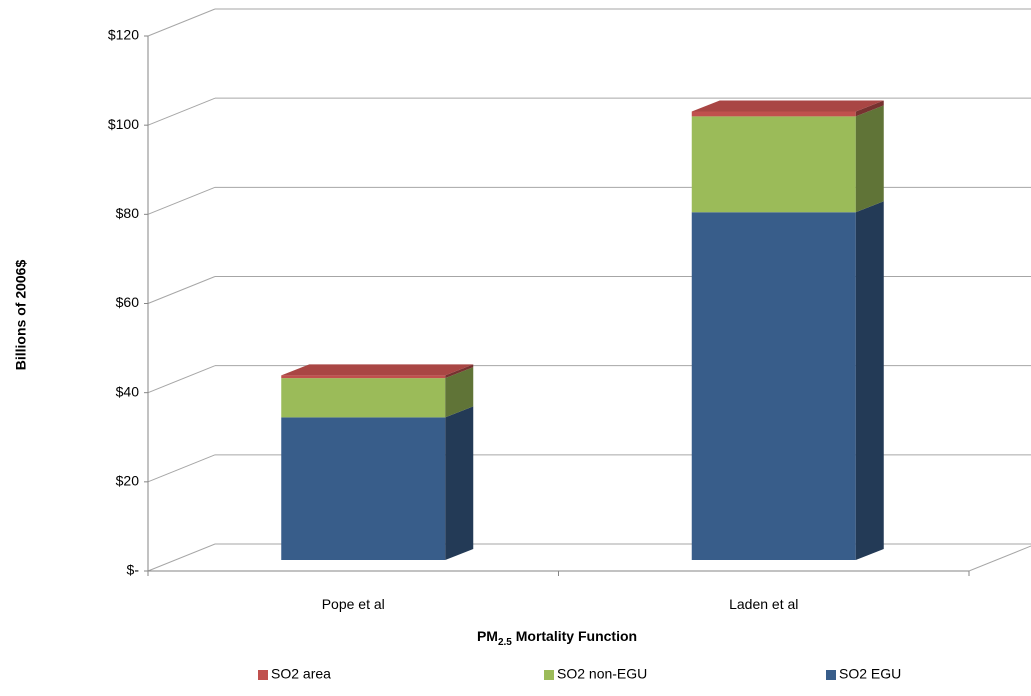  What do you see at coordinates (21, 315) in the screenshot?
I see `y-axis-title: Billions of 2006$` at bounding box center [21, 315].